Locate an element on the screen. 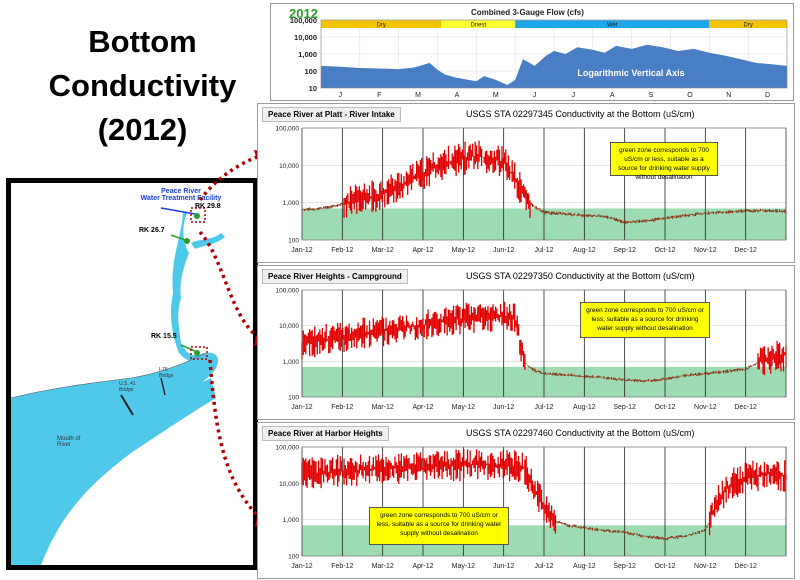  bridge-label-1: U.S. 41 Bridge is located at coordinates (127, 387).